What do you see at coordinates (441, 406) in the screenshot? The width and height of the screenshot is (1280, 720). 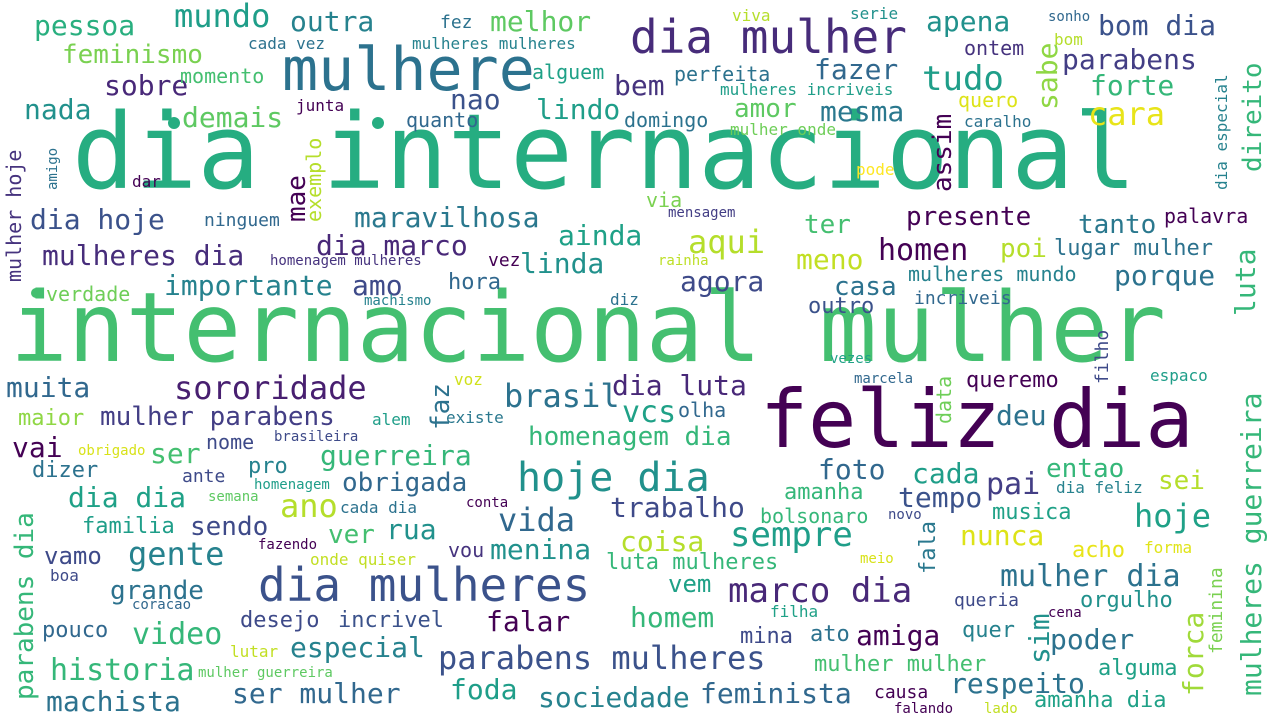 I see `word-faz: faz` at bounding box center [441, 406].